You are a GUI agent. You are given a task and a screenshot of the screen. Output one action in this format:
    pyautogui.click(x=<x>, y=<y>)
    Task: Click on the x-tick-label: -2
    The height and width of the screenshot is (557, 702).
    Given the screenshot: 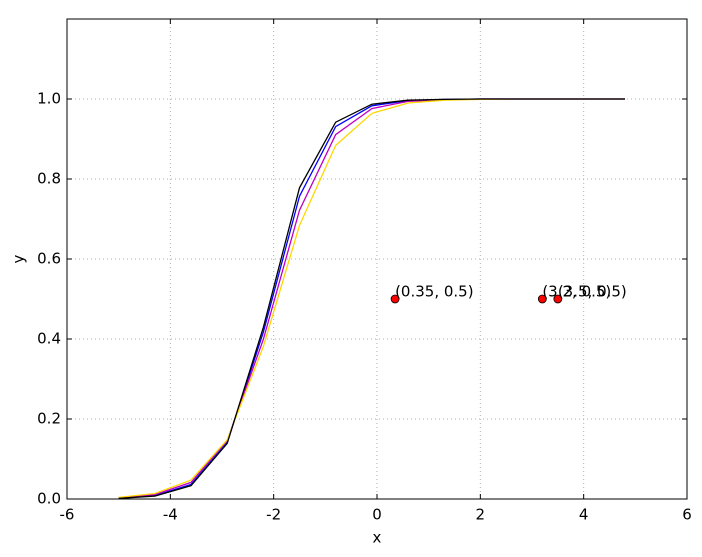 What is the action you would take?
    pyautogui.click(x=273, y=515)
    